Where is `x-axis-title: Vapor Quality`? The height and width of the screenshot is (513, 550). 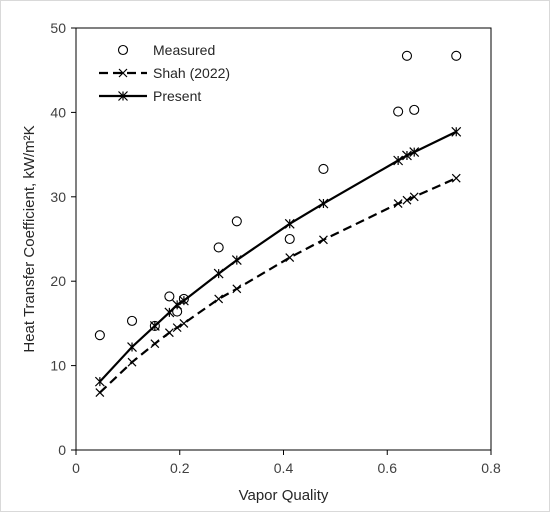
x-axis-title: Vapor Quality is located at coordinates (284, 495).